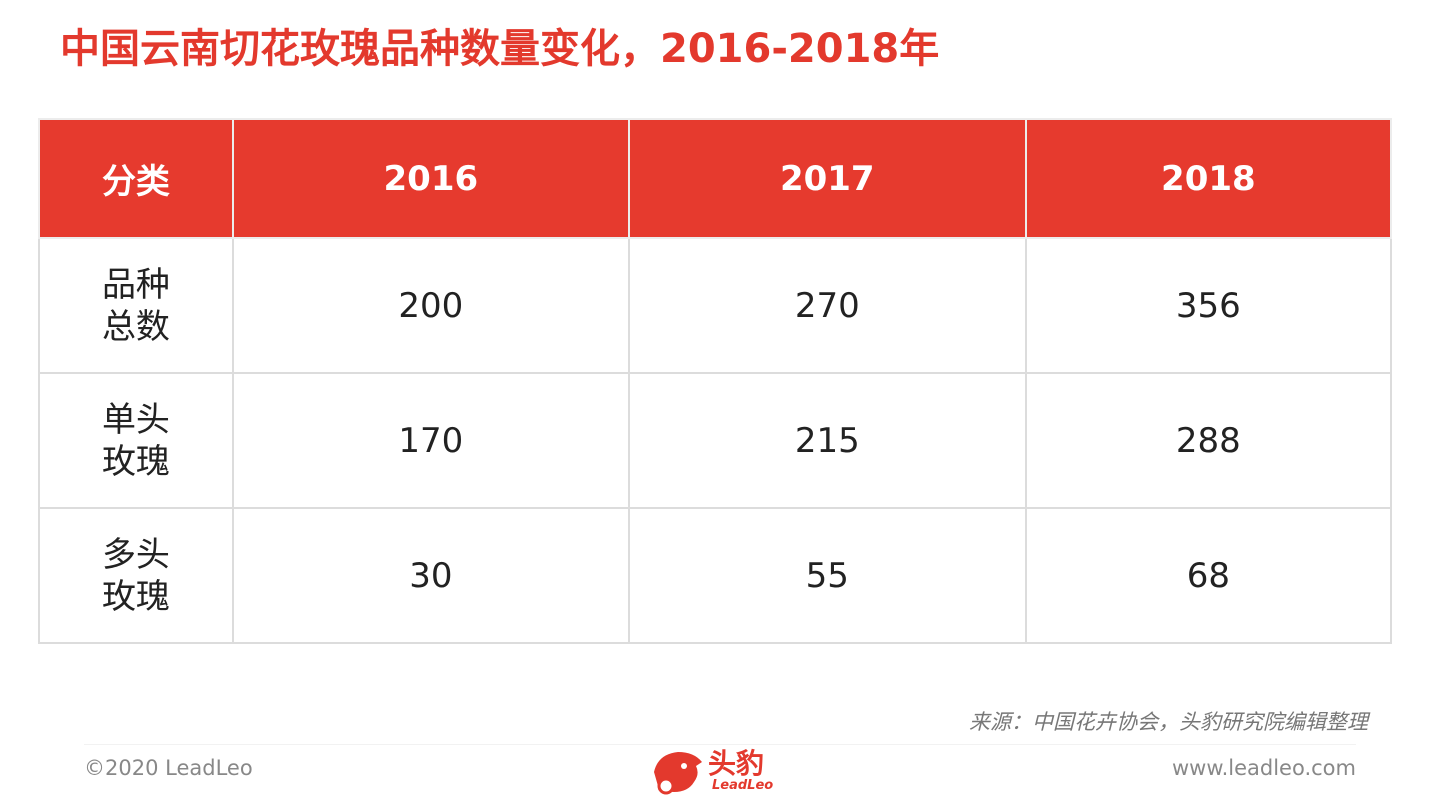 The height and width of the screenshot is (803, 1431). Describe the element at coordinates (500, 49) in the screenshot. I see `title: 中国云南切花玫瑰品种数量变化，2016-2018年` at that location.